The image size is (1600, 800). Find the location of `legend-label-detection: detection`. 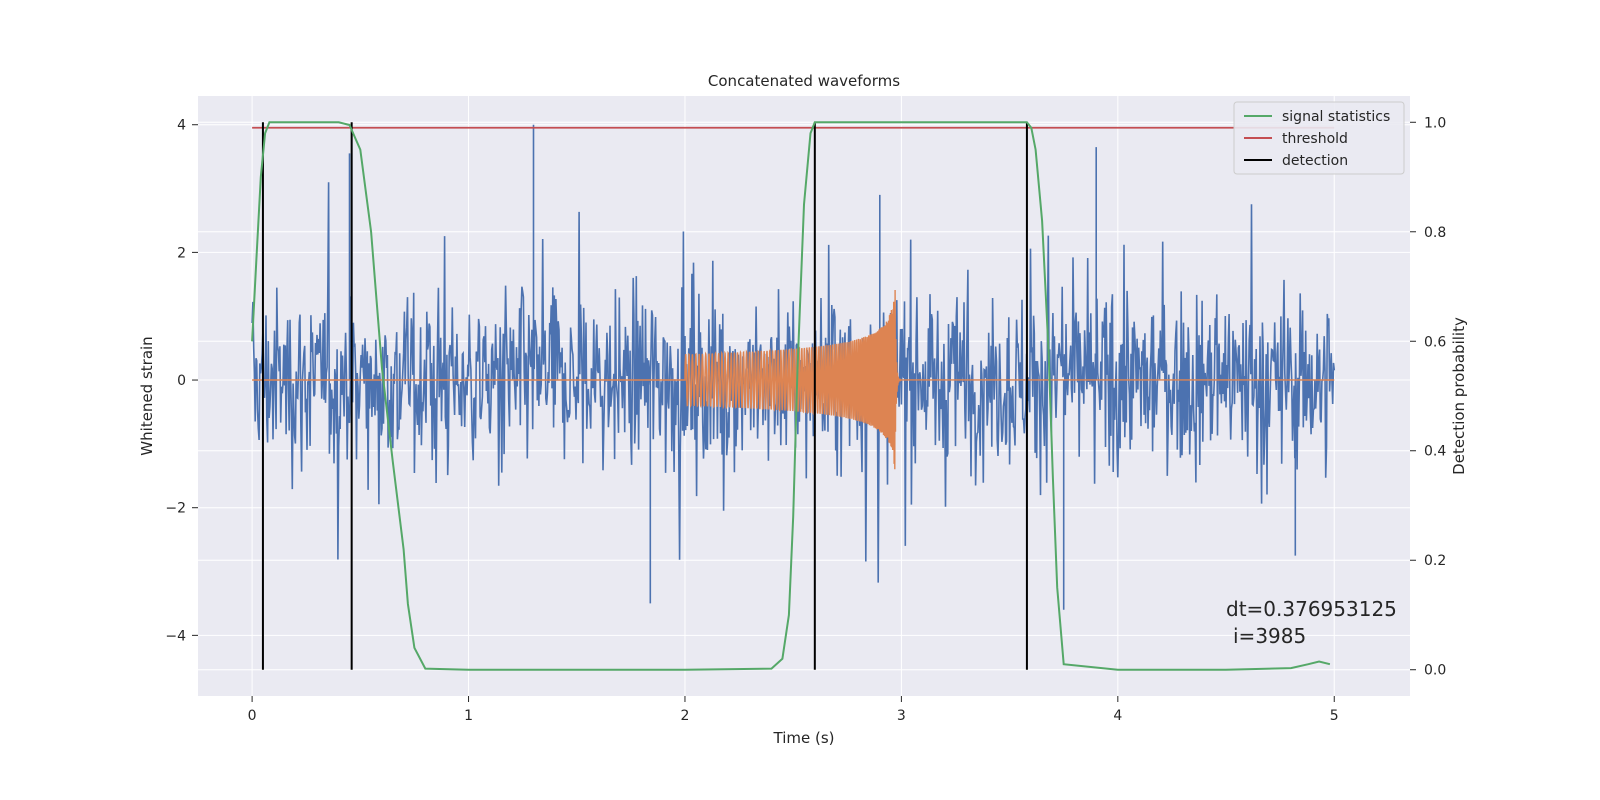

legend-label-detection: detection is located at coordinates (1315, 161).